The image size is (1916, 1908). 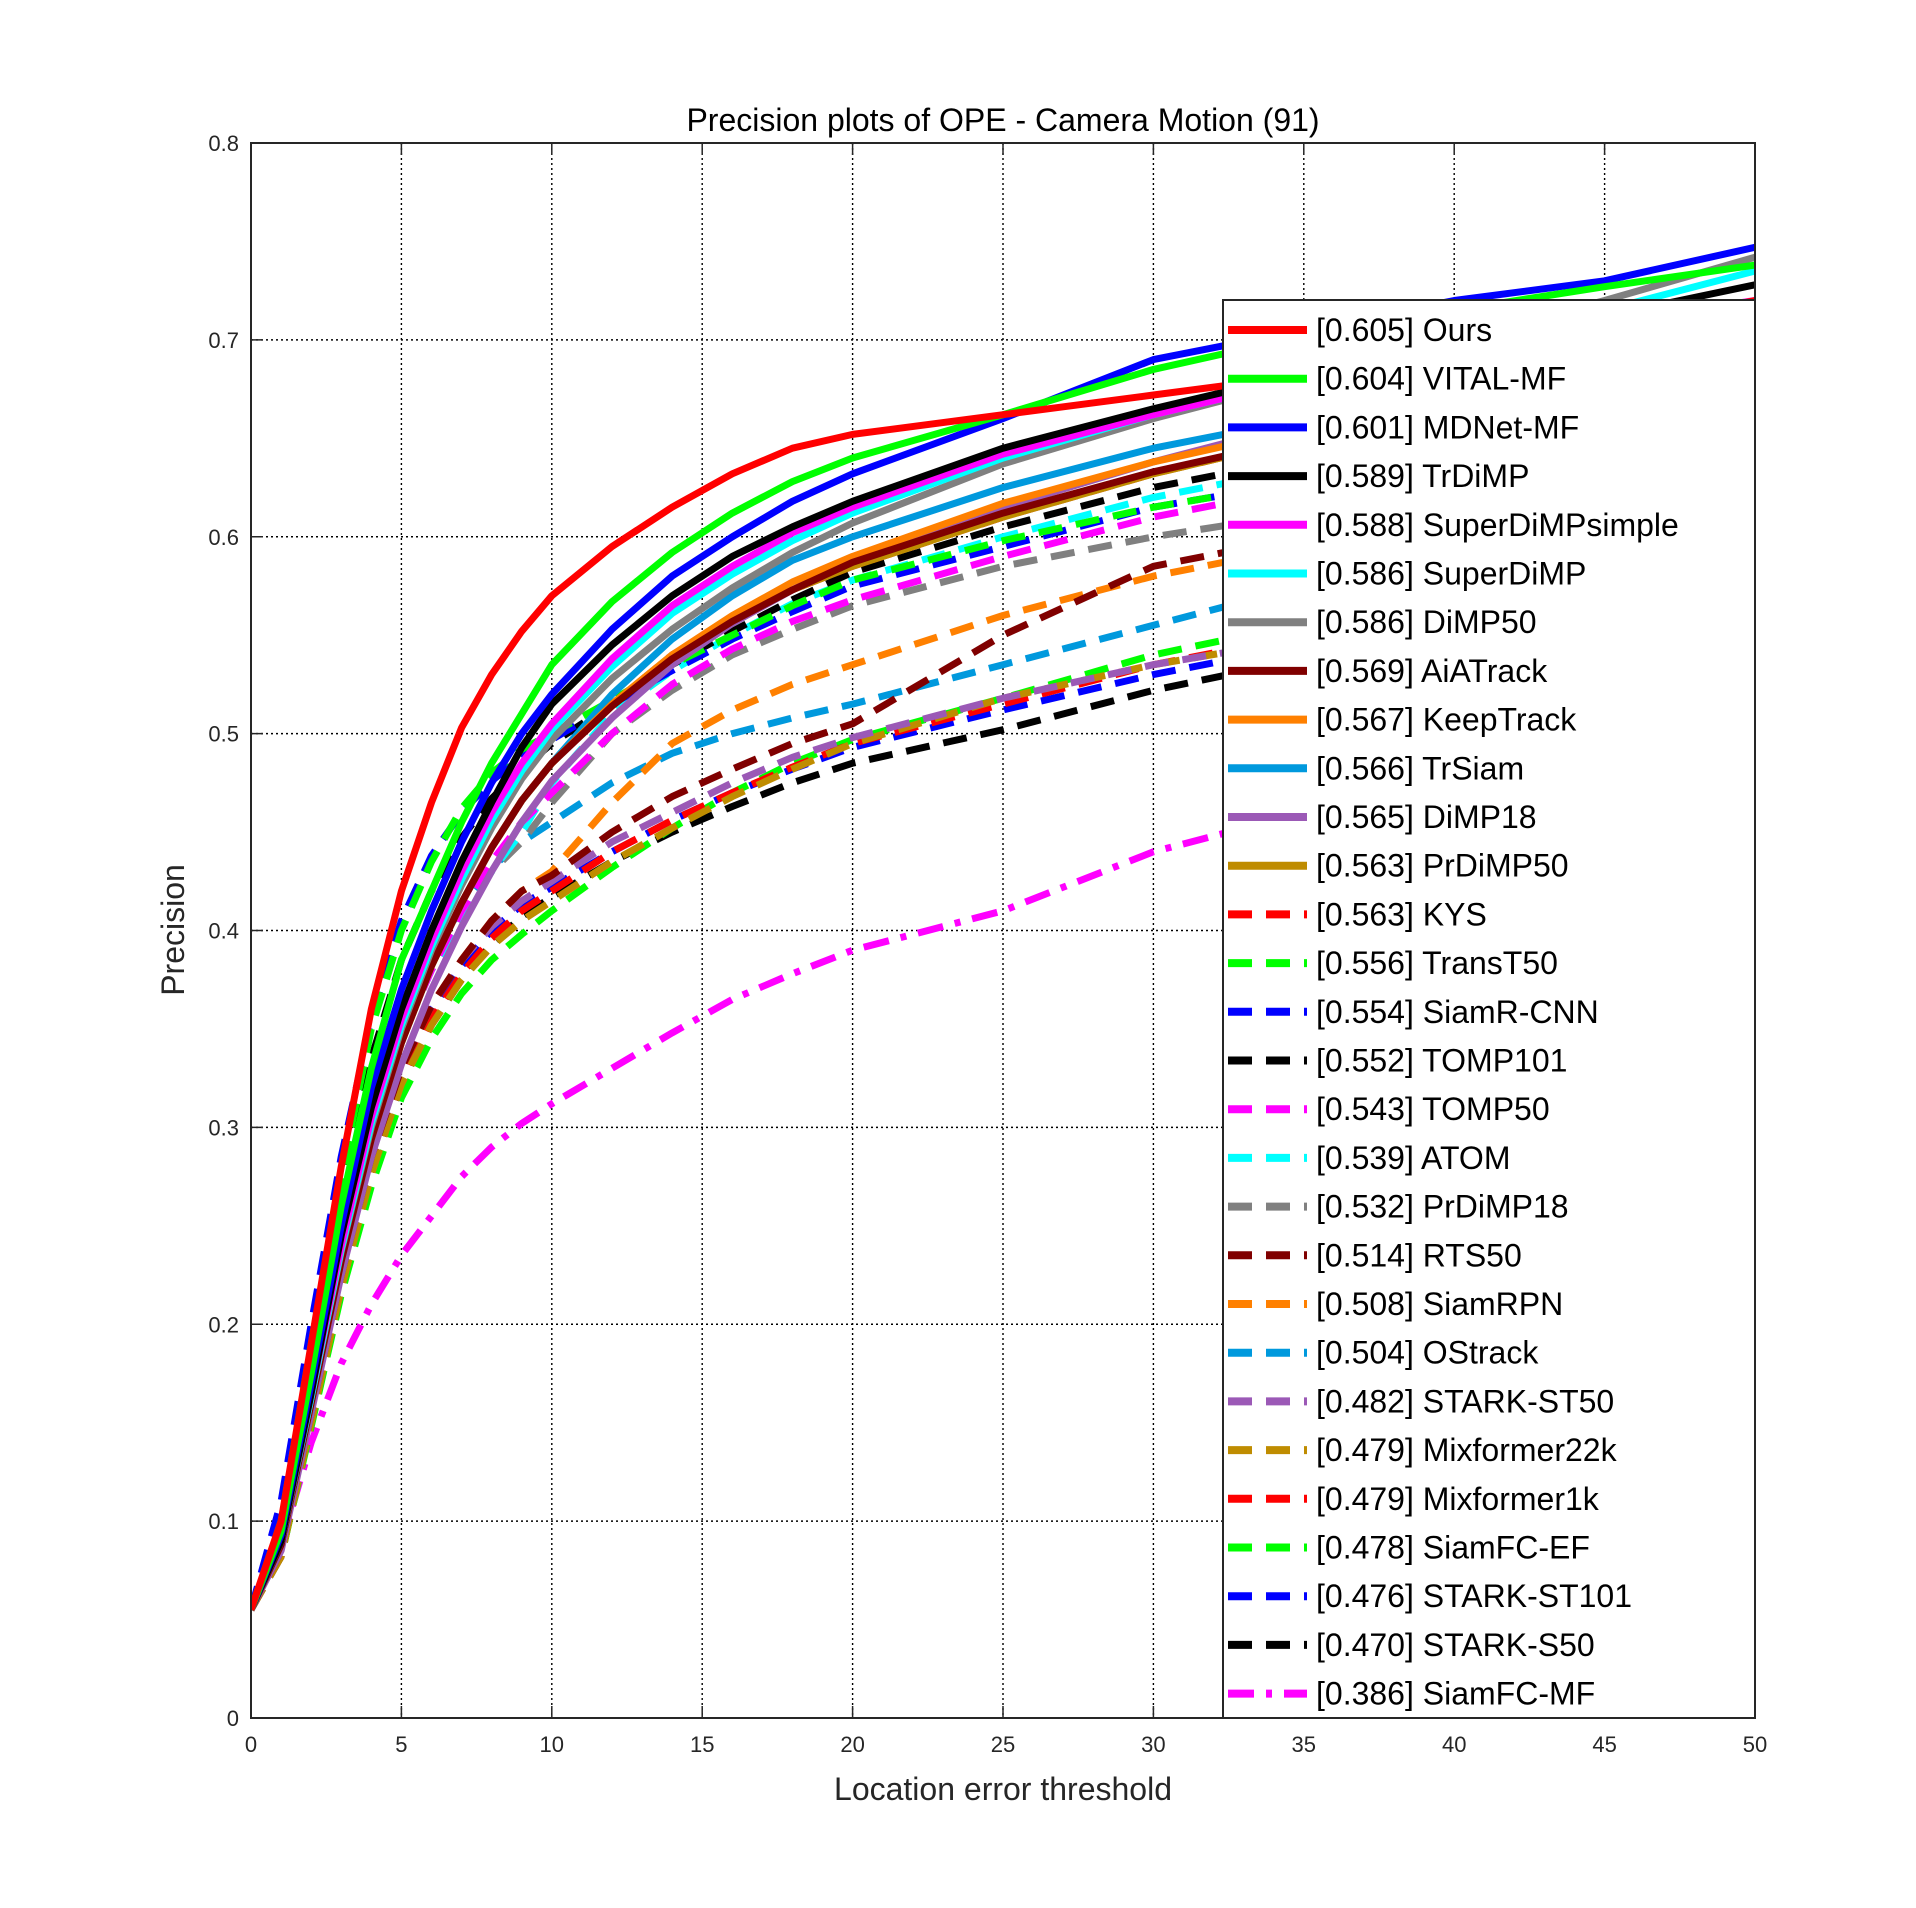 What do you see at coordinates (1467, 1450) in the screenshot?
I see `legend-label: [0.479] Mixformer22k` at bounding box center [1467, 1450].